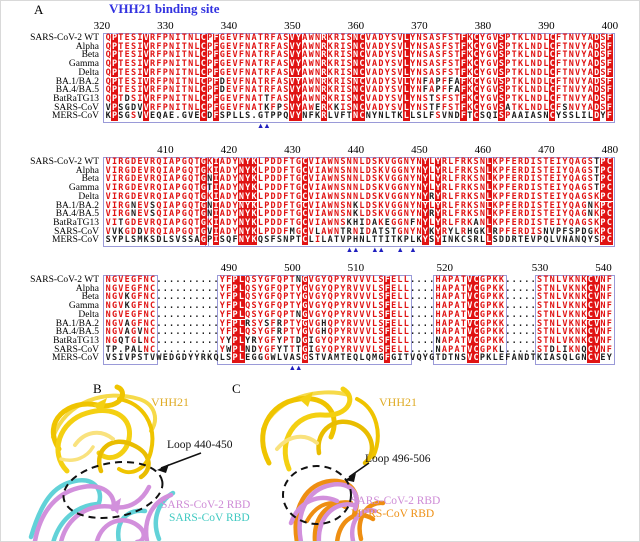 The width and height of the screenshot is (640, 542). What do you see at coordinates (546, 25) in the screenshot?
I see `position-tick: 390` at bounding box center [546, 25].